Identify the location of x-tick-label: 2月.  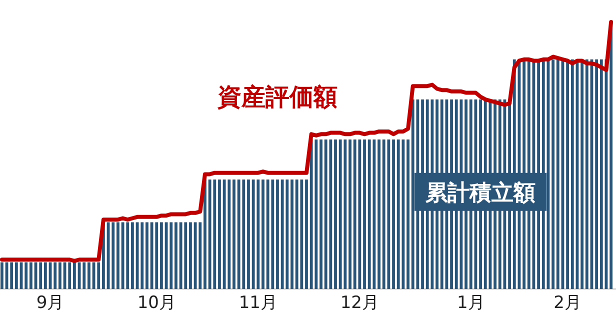
(568, 303).